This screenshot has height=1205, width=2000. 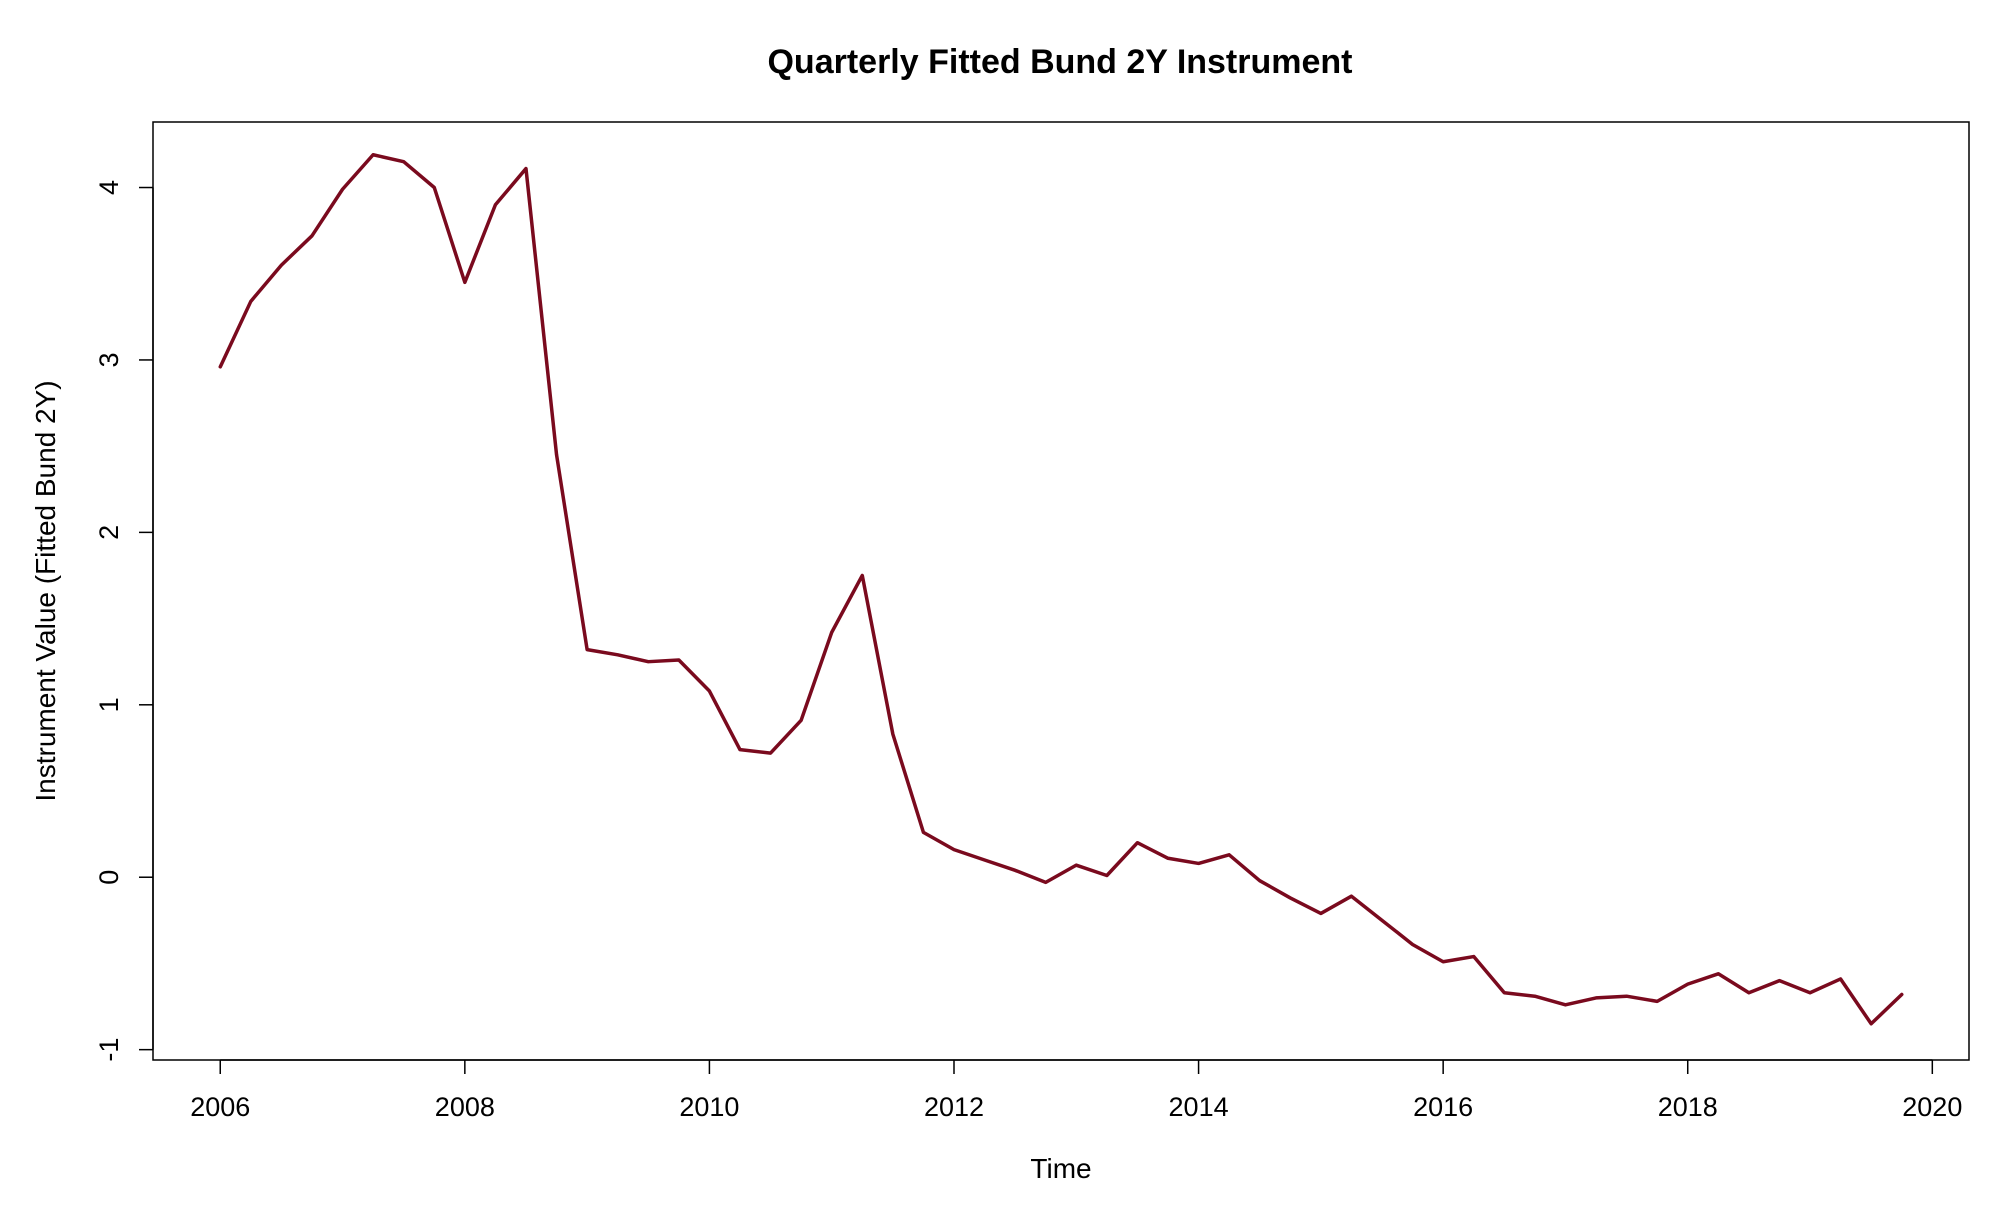 What do you see at coordinates (109, 359) in the screenshot?
I see `y-tick-label: 3` at bounding box center [109, 359].